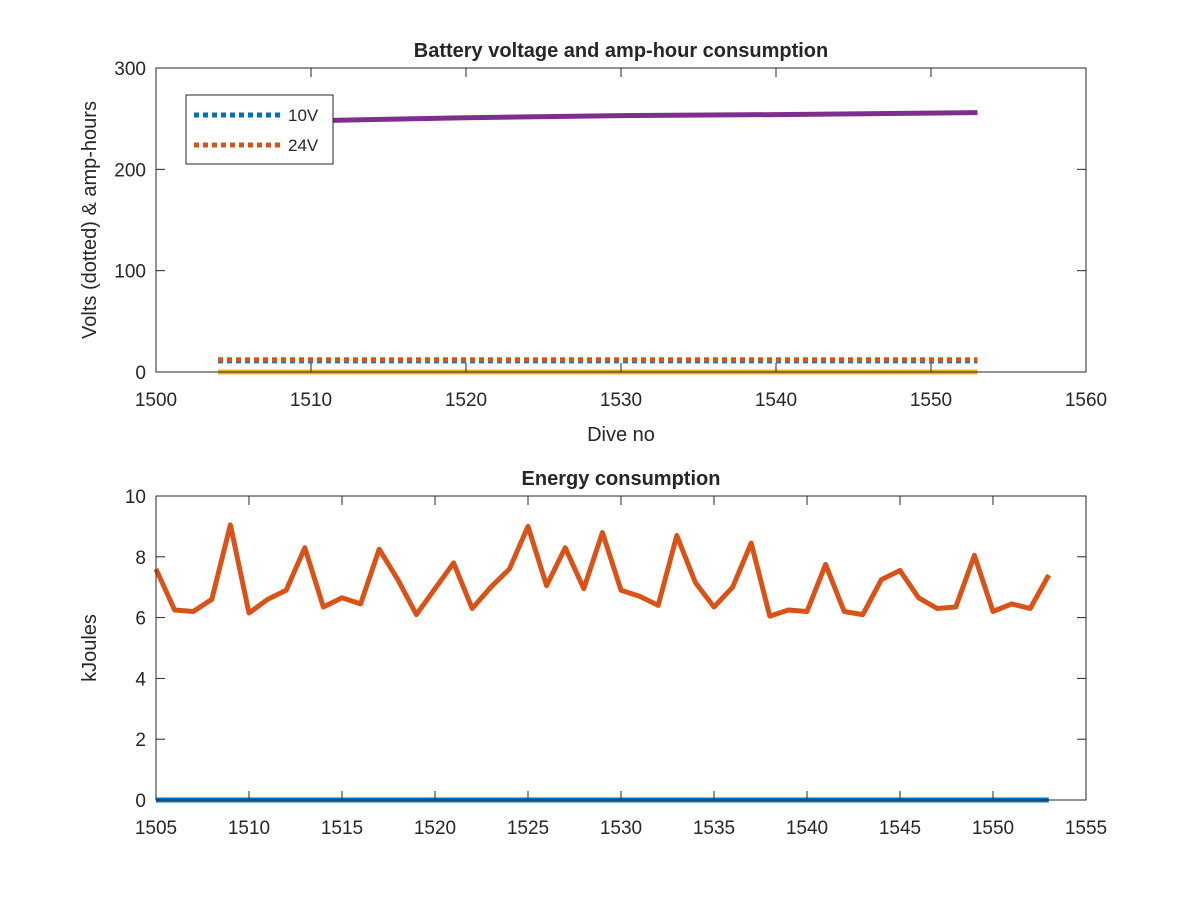  What do you see at coordinates (466, 400) in the screenshot?
I see `battery-x-tick-label: 1520` at bounding box center [466, 400].